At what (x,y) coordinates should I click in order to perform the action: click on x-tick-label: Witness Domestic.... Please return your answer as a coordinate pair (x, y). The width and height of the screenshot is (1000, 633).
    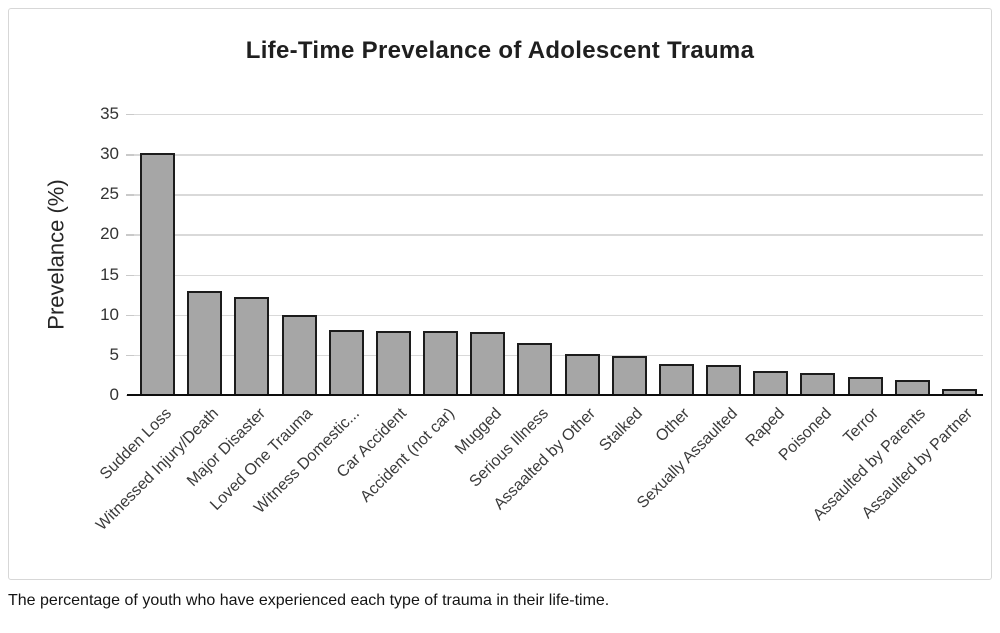
    Looking at the image, I should click on (307, 461).